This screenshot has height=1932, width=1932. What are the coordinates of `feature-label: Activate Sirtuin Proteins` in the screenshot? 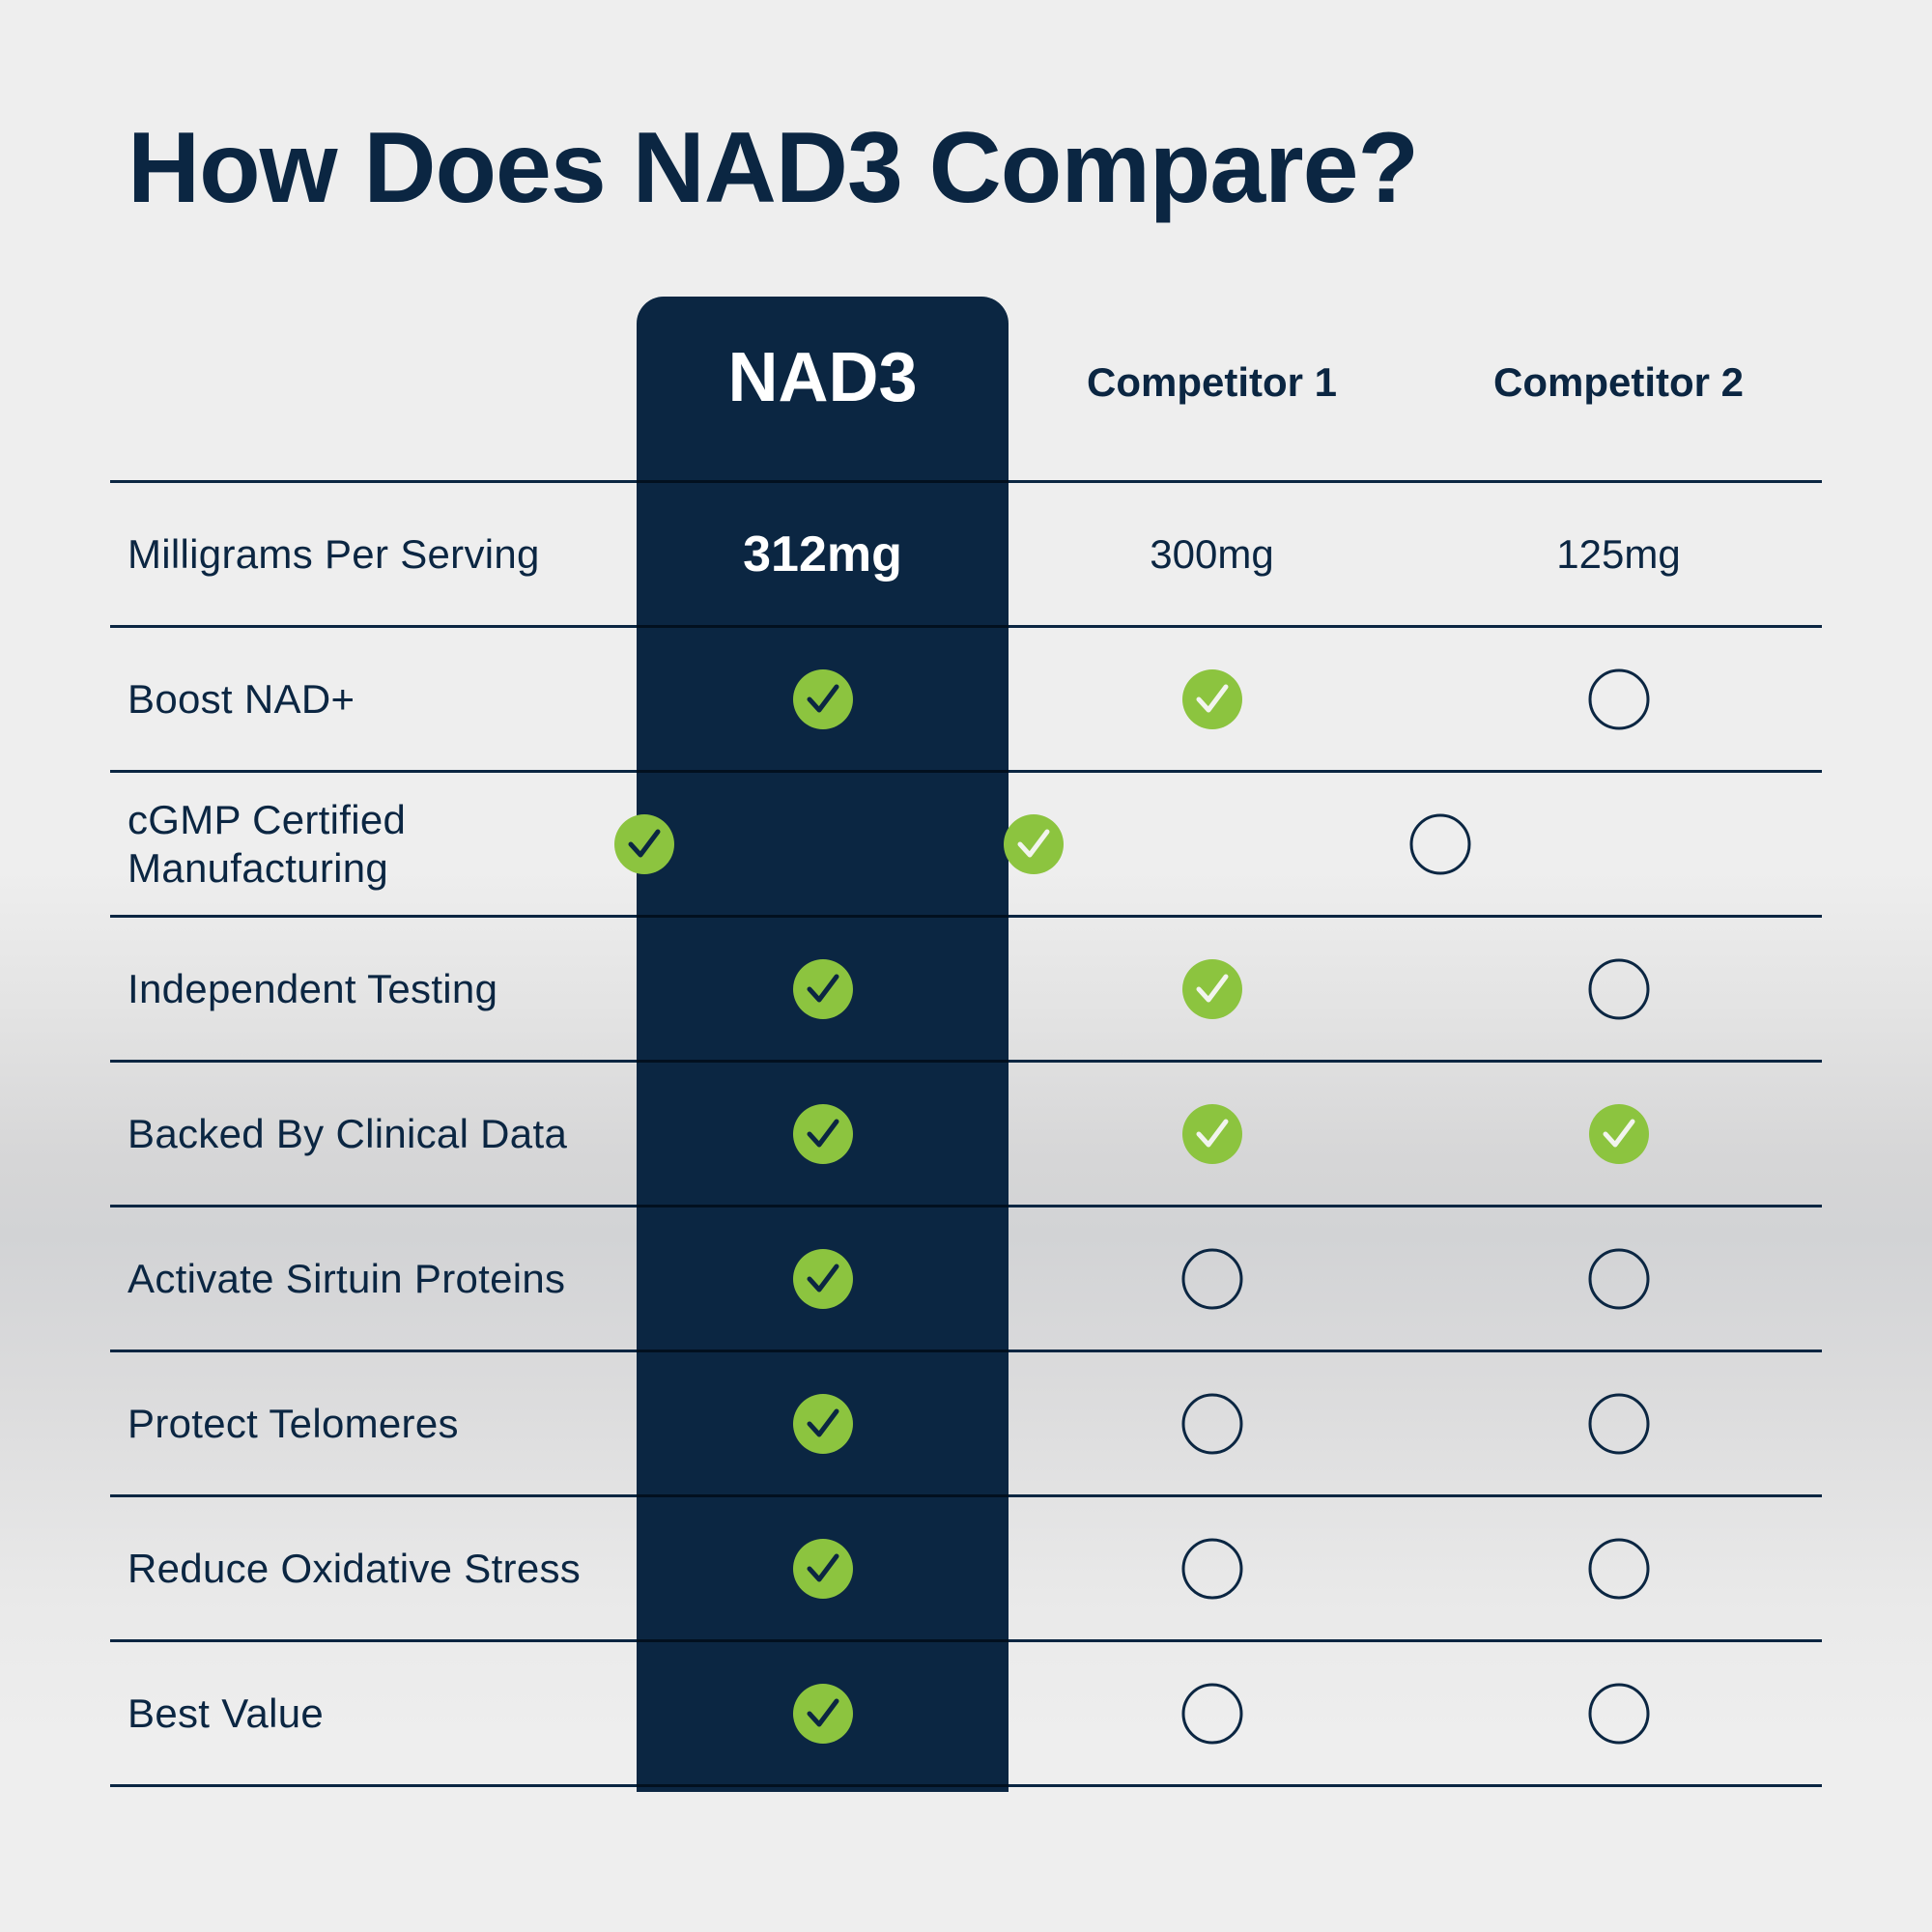 It's located at (347, 1278).